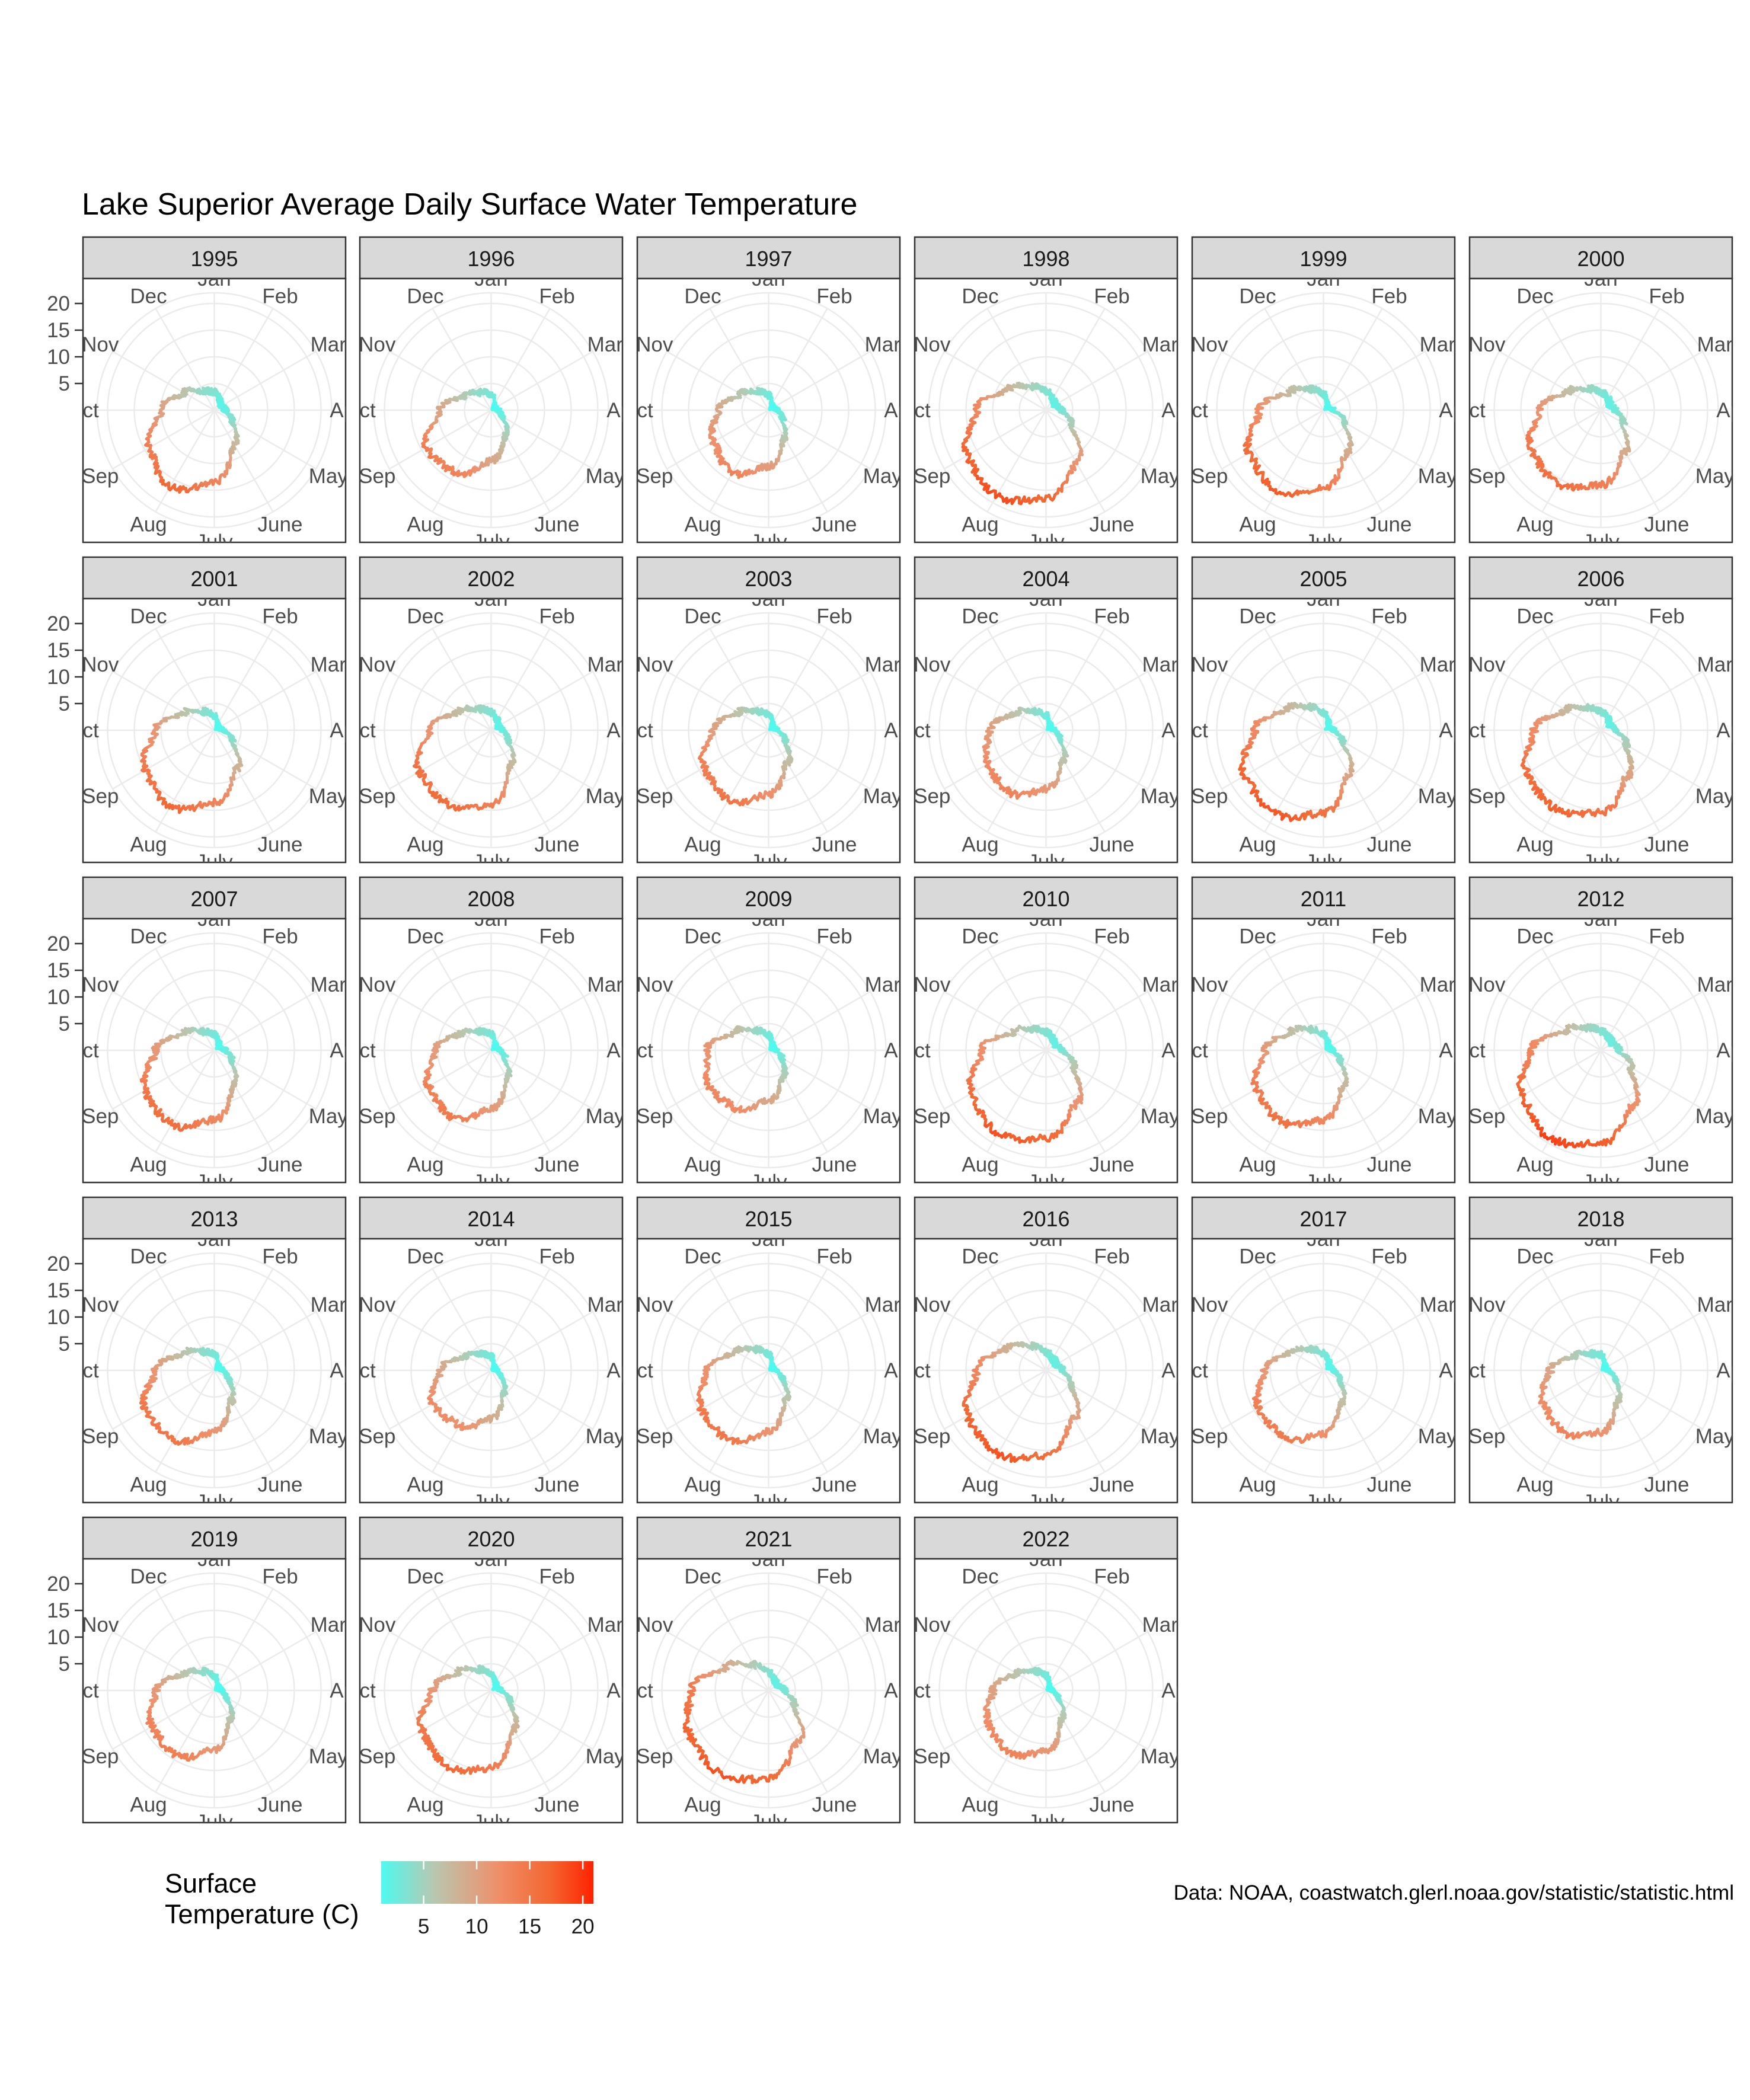 This screenshot has height=2100, width=1750. What do you see at coordinates (59, 330) in the screenshot?
I see `radial-tick-label: 15` at bounding box center [59, 330].